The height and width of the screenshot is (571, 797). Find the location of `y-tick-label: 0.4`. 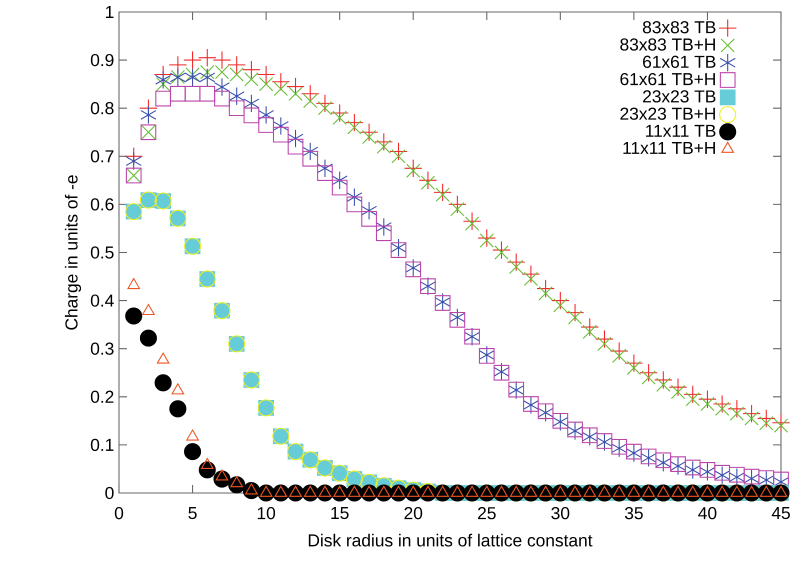

y-tick-label: 0.4 is located at coordinates (102, 300).